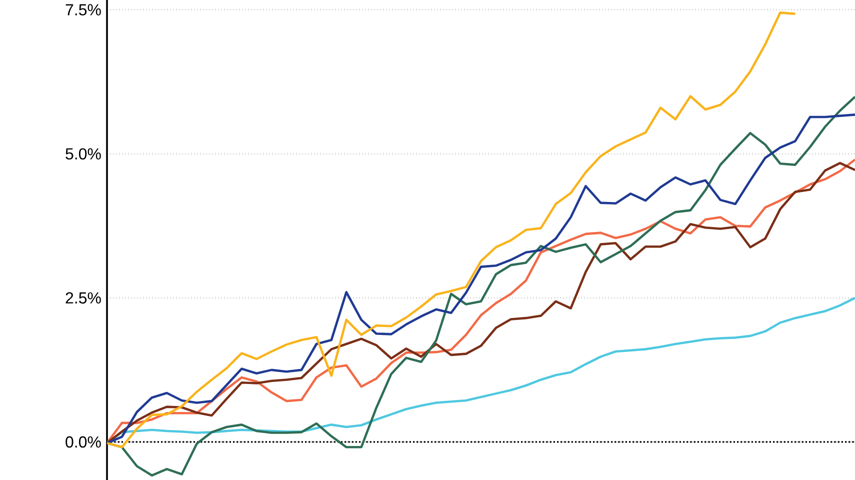  I want to click on y-tick-label: 5.0%, so click(83, 154).